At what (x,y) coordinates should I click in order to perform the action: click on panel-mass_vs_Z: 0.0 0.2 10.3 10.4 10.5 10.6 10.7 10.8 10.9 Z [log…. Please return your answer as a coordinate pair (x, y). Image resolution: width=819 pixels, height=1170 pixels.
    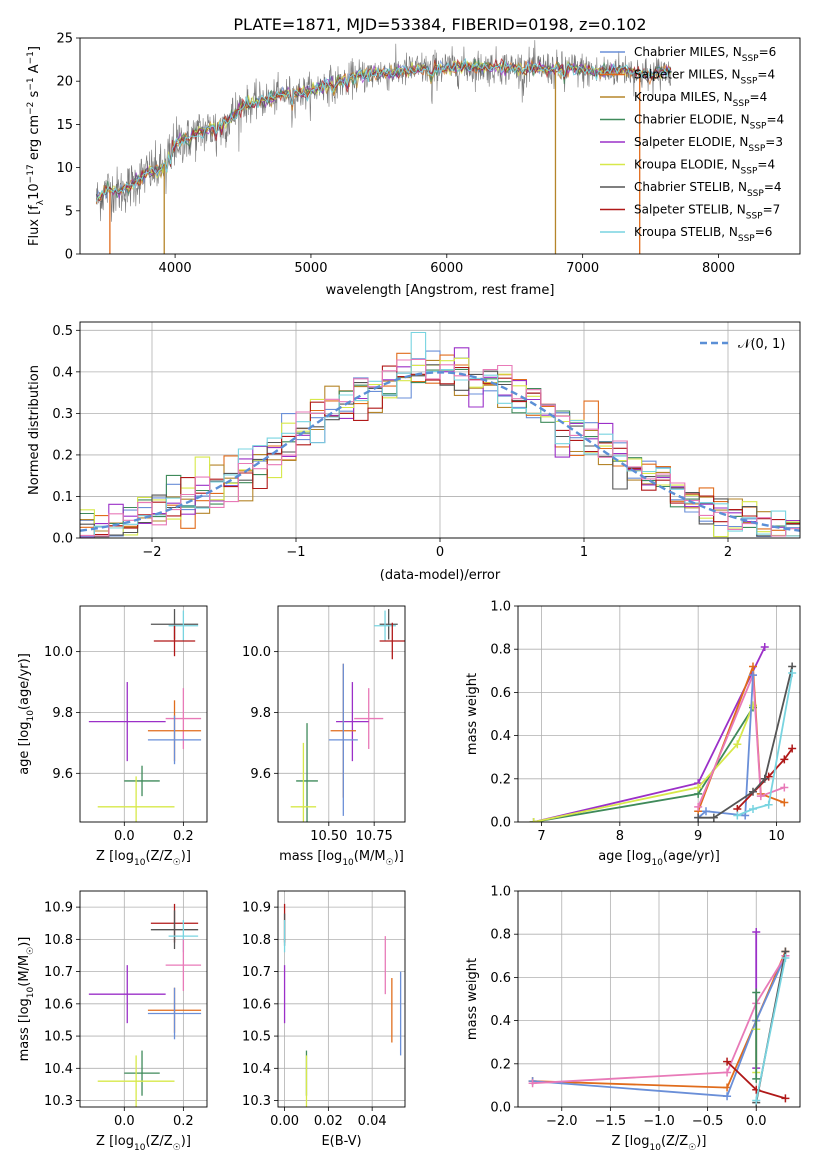
    Looking at the image, I should click on (112, 1021).